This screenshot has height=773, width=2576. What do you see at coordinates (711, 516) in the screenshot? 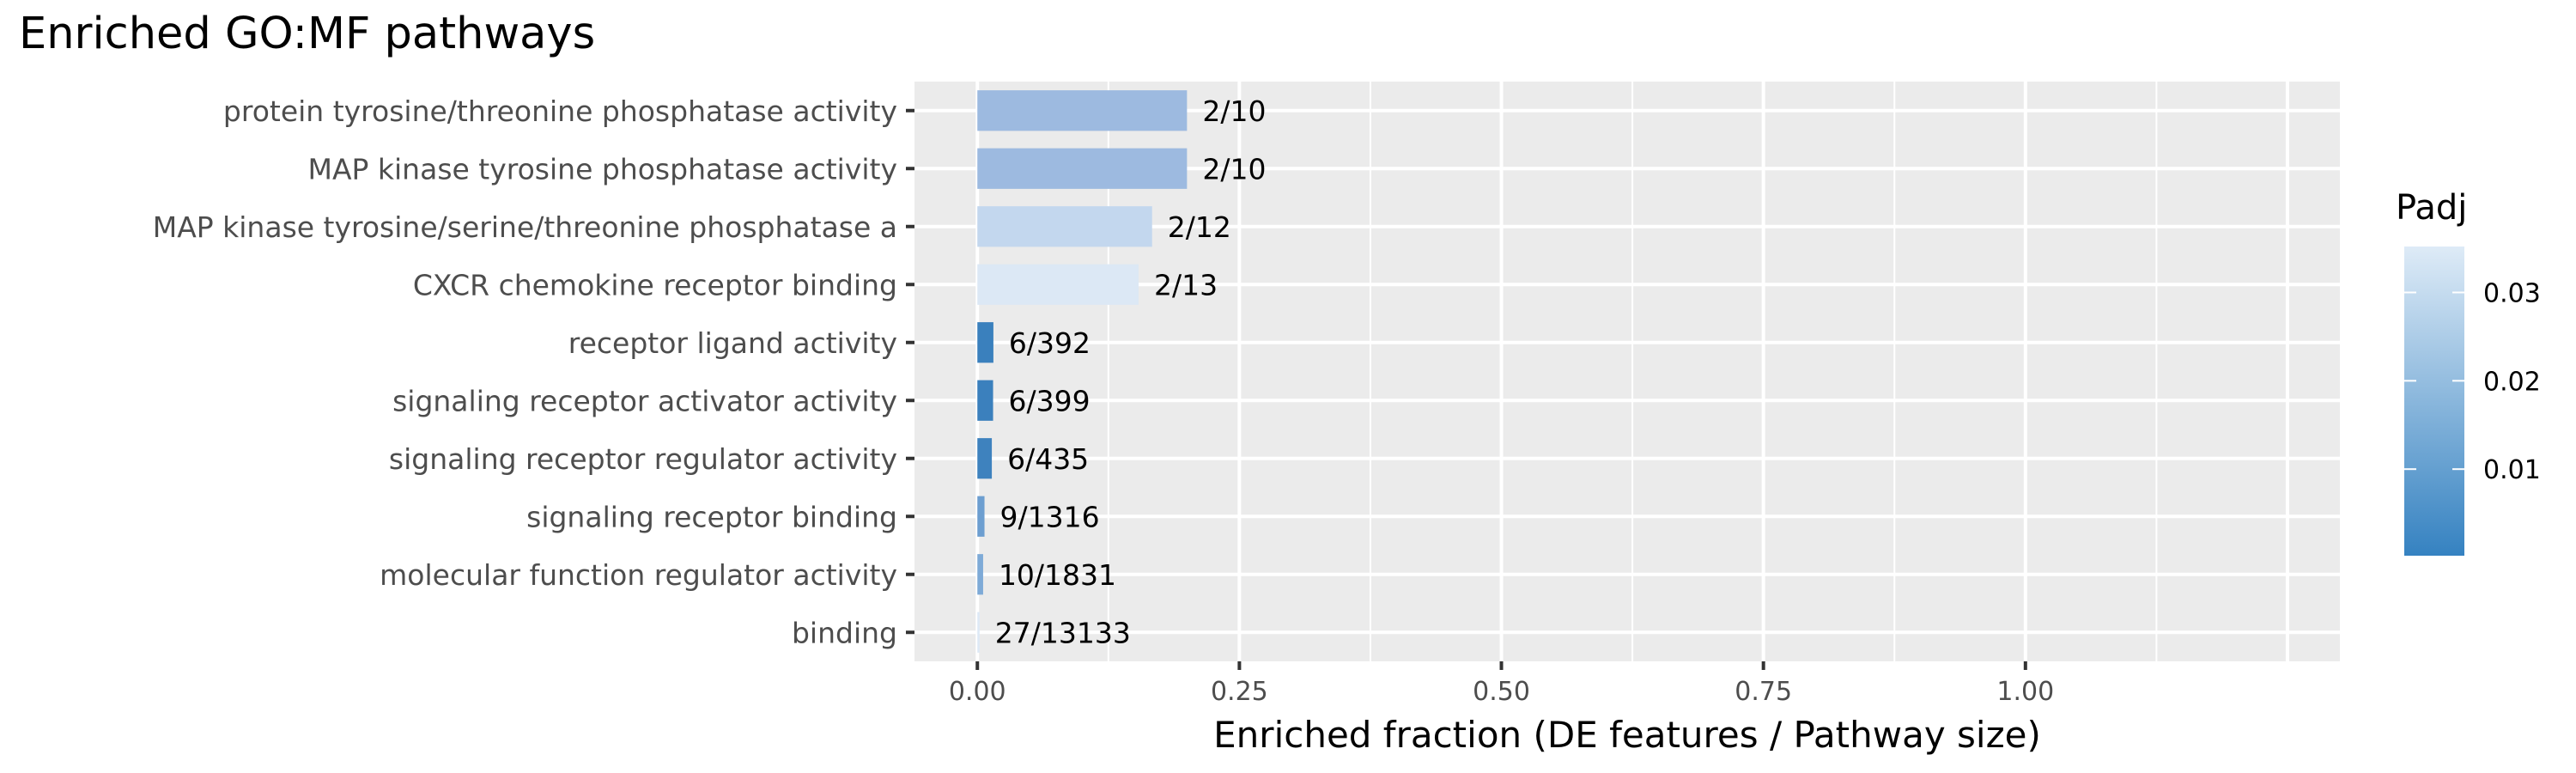
I see `category-label: signaling receptor binding` at bounding box center [711, 516].